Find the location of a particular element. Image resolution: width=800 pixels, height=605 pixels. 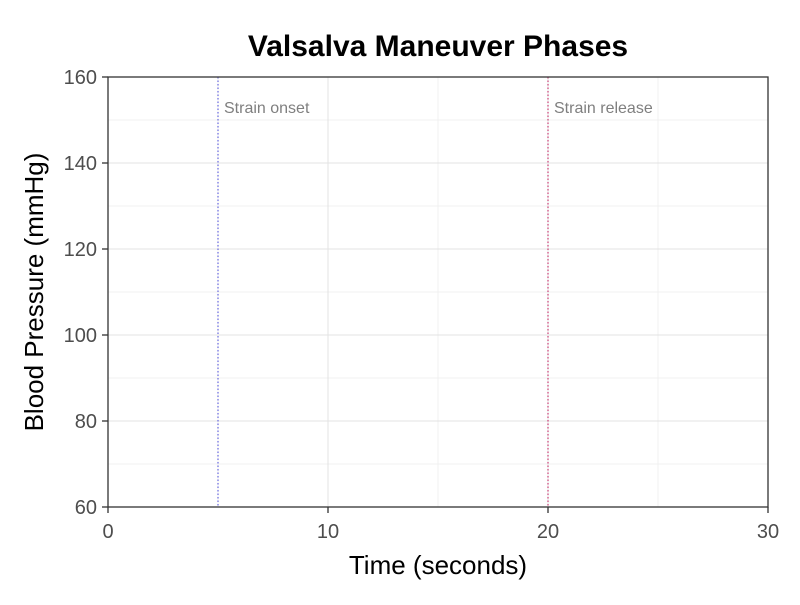

y-axis-label: Blood Pressure (mmHg) is located at coordinates (34, 292).